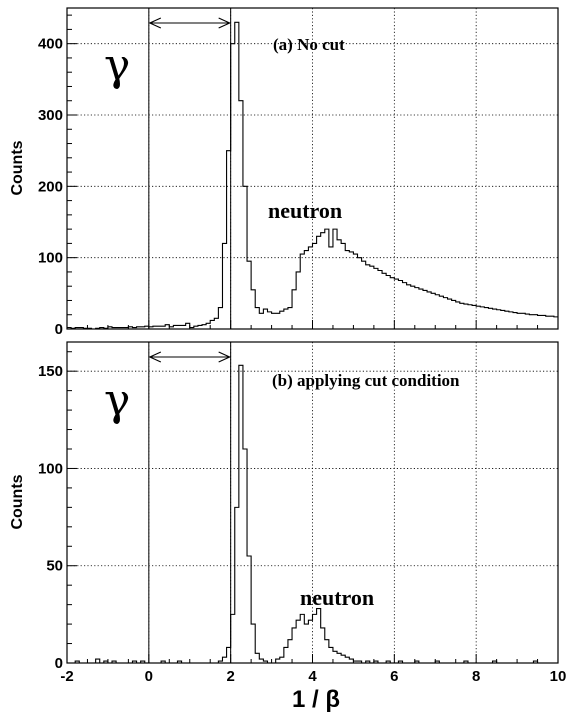  I want to click on y-tick-label: 200, so click(50, 186).